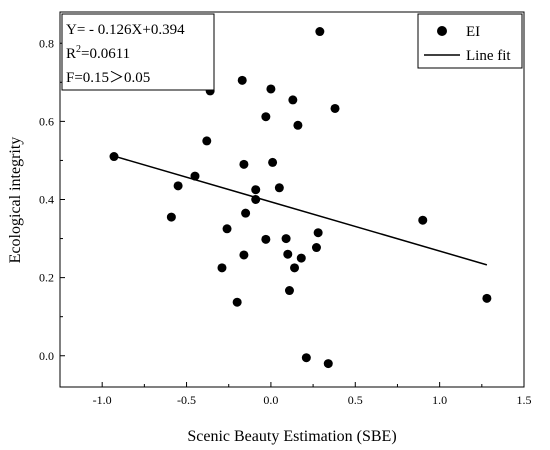 This screenshot has height=450, width=550. Describe the element at coordinates (15, 200) in the screenshot. I see `y-axis-label: Ecological integrity` at that location.